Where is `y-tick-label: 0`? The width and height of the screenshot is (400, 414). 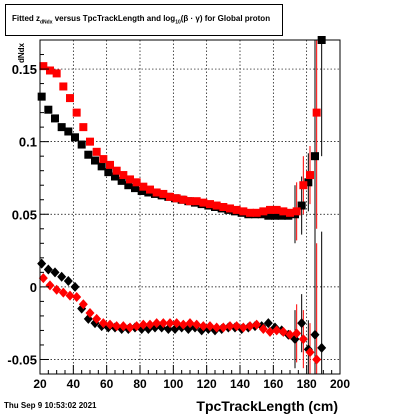
y-tick-label: 0 is located at coordinates (33, 287).